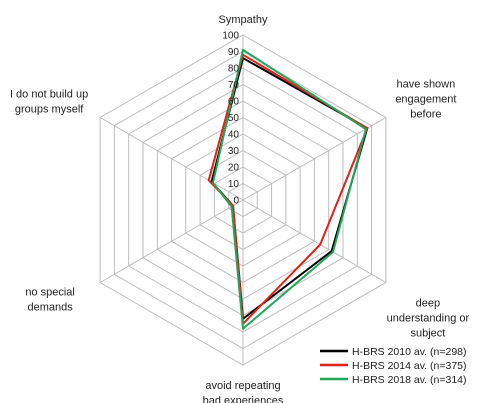 This screenshot has height=403, width=480. I want to click on axis-label: I do not build up groups myself, so click(49, 102).